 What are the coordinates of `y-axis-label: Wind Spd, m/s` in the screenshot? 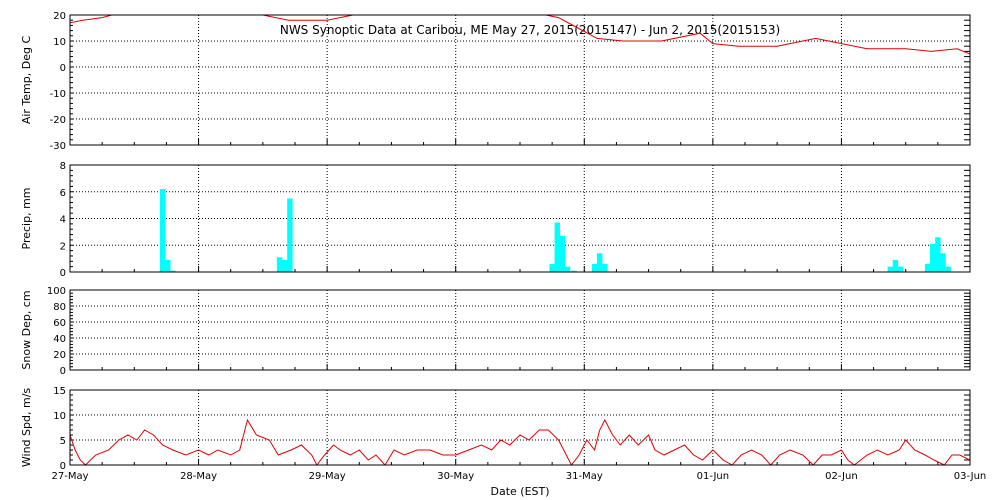 It's located at (26, 428).